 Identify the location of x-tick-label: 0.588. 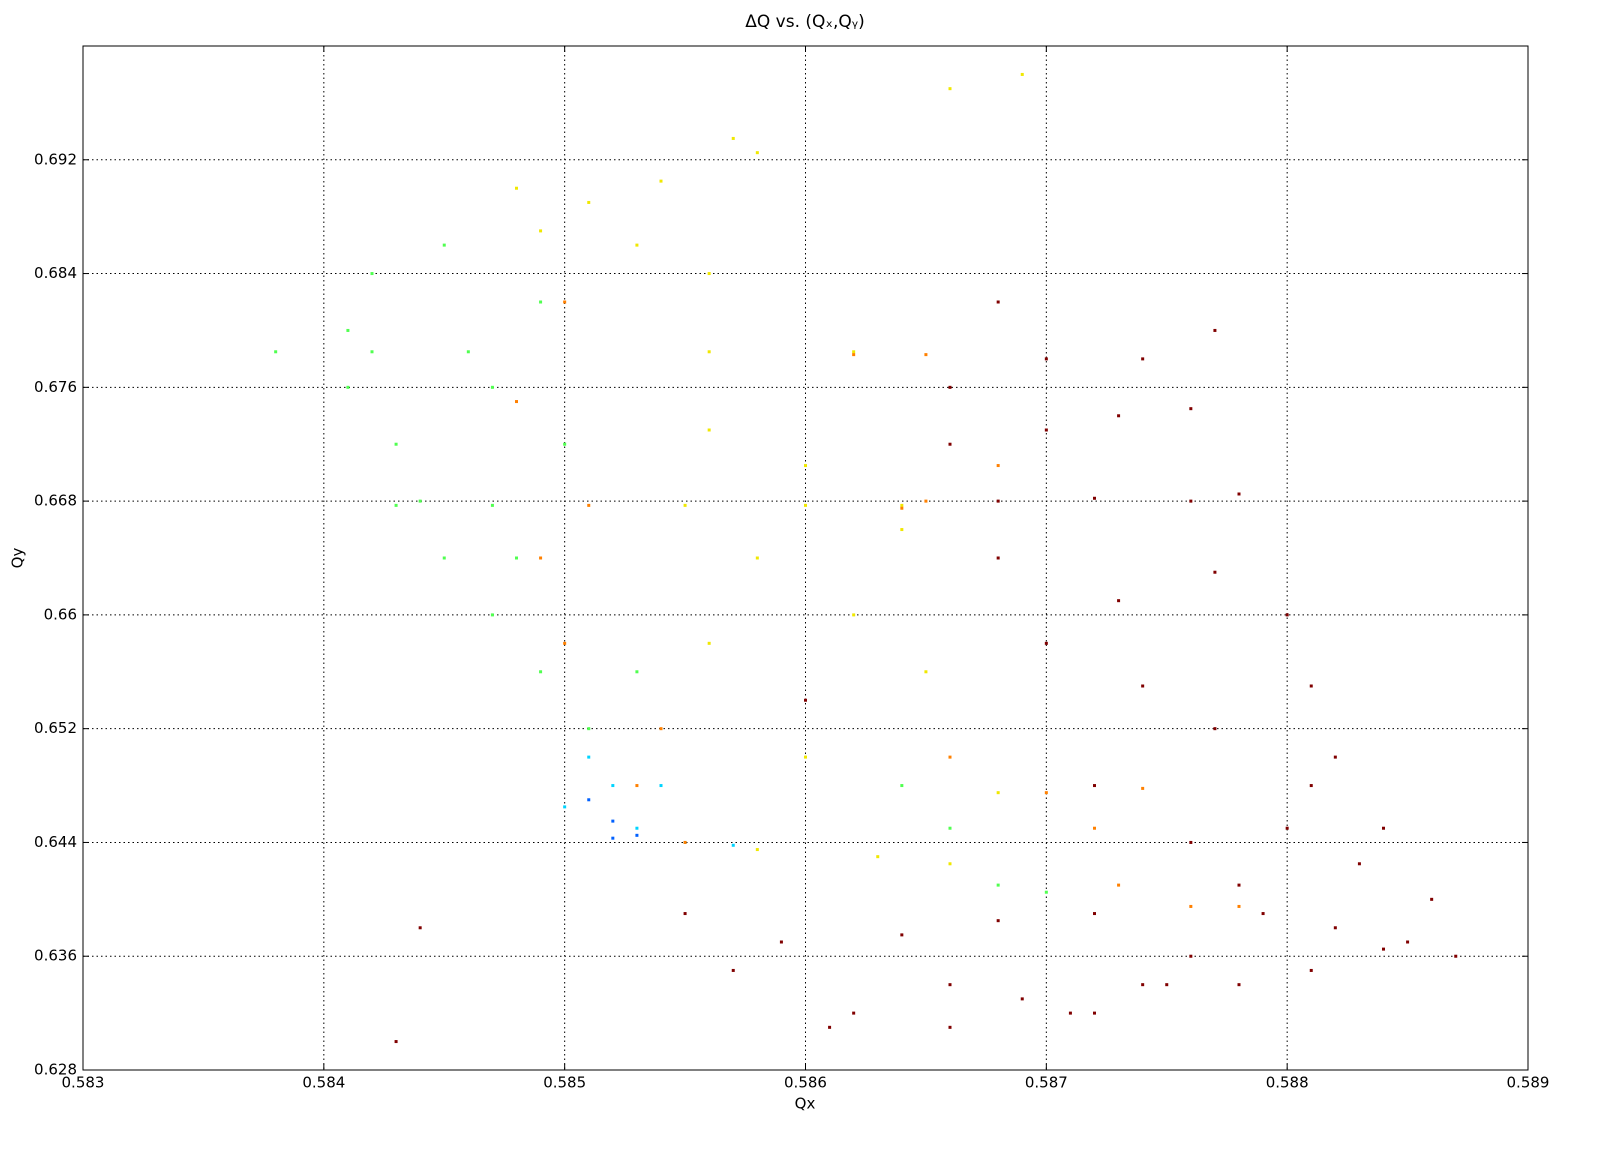
(1287, 1083).